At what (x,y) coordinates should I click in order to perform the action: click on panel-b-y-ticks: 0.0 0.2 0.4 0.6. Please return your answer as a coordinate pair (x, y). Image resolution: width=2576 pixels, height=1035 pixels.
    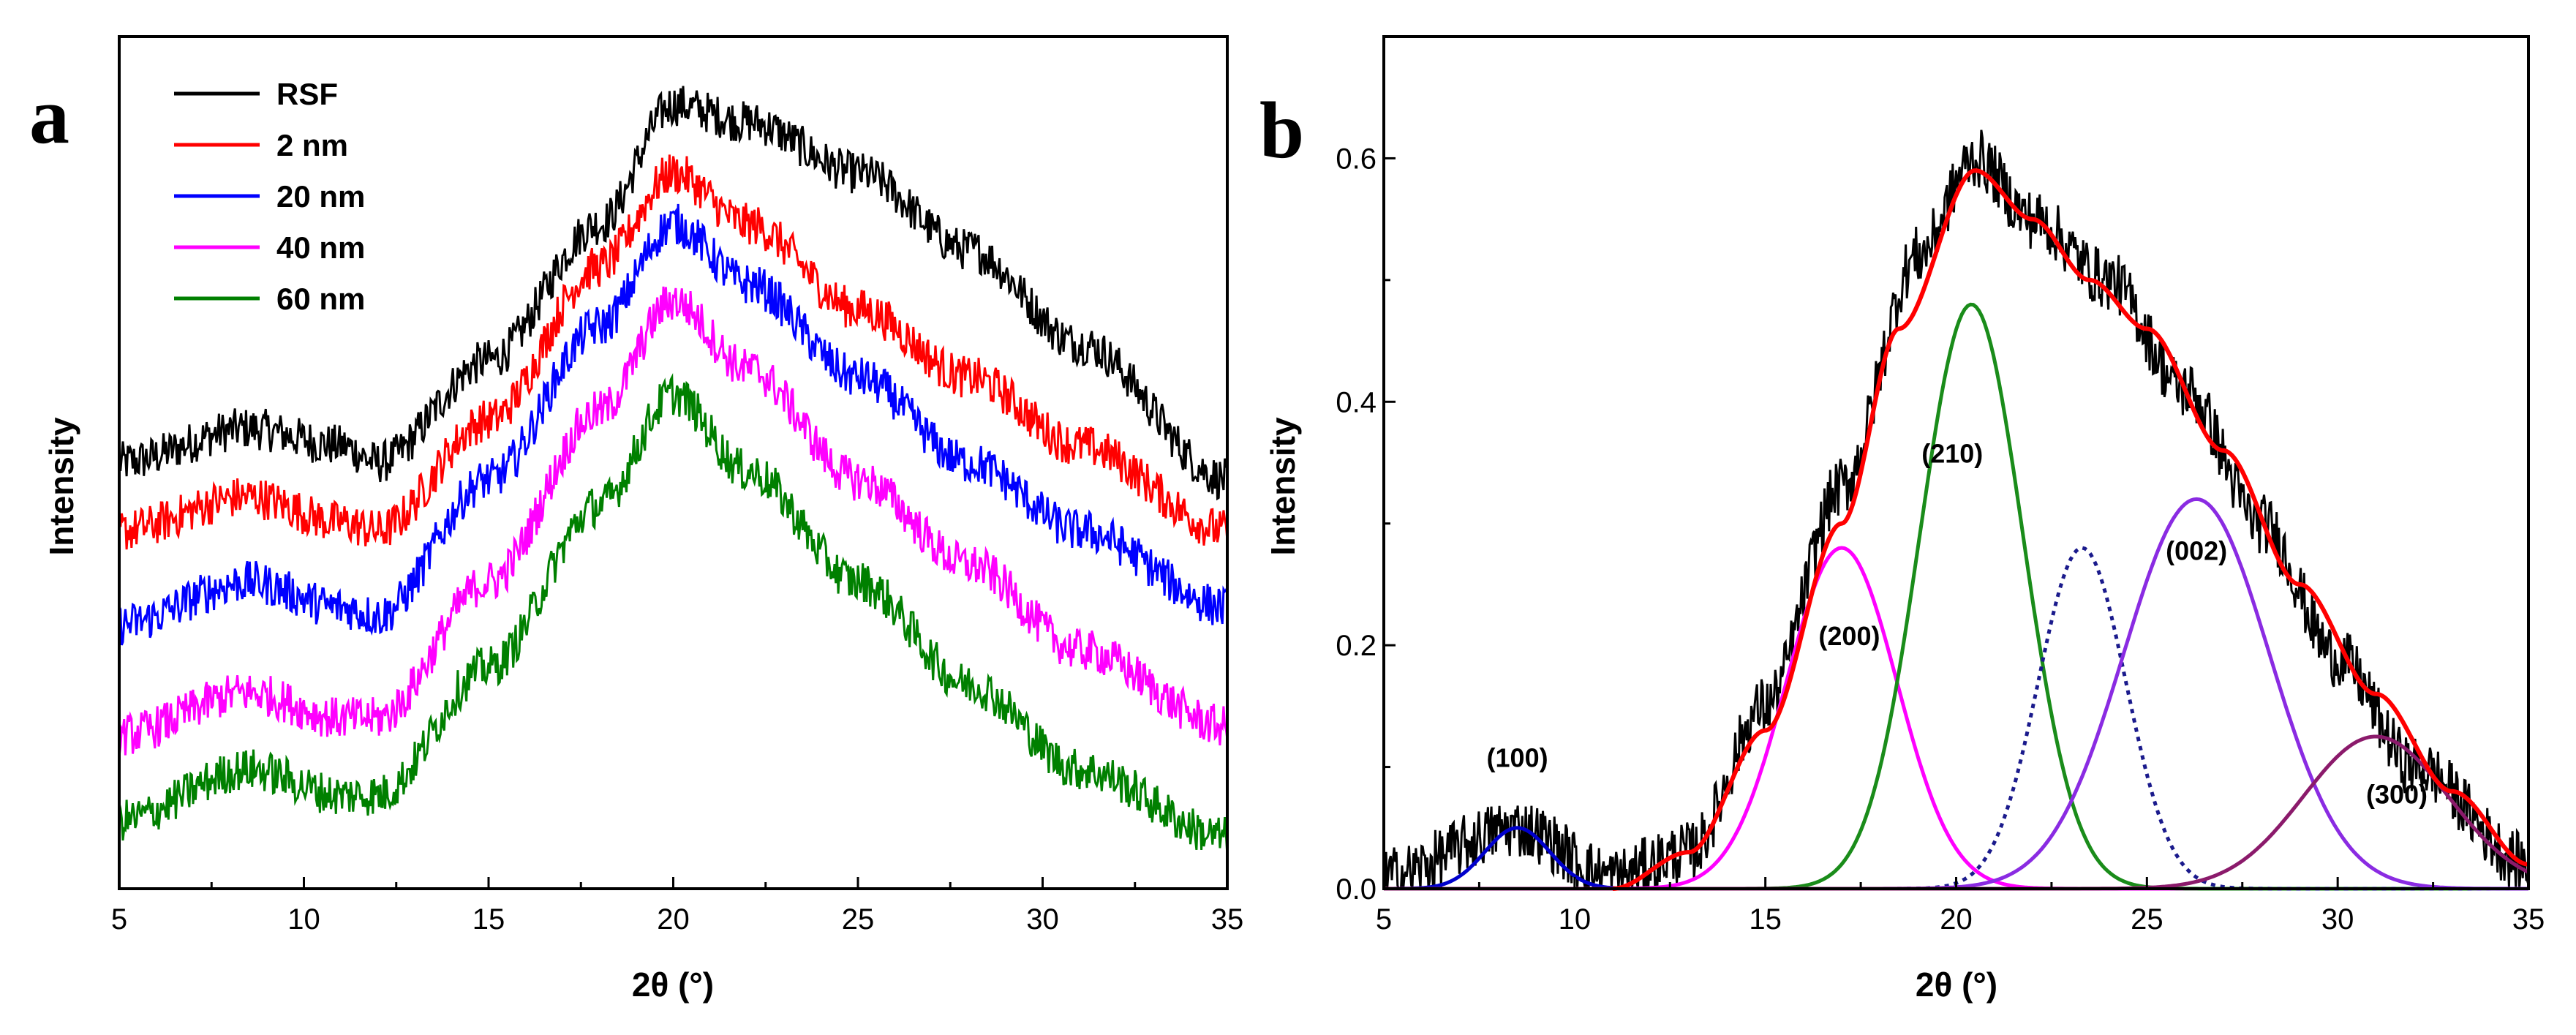
    Looking at the image, I should click on (1366, 524).